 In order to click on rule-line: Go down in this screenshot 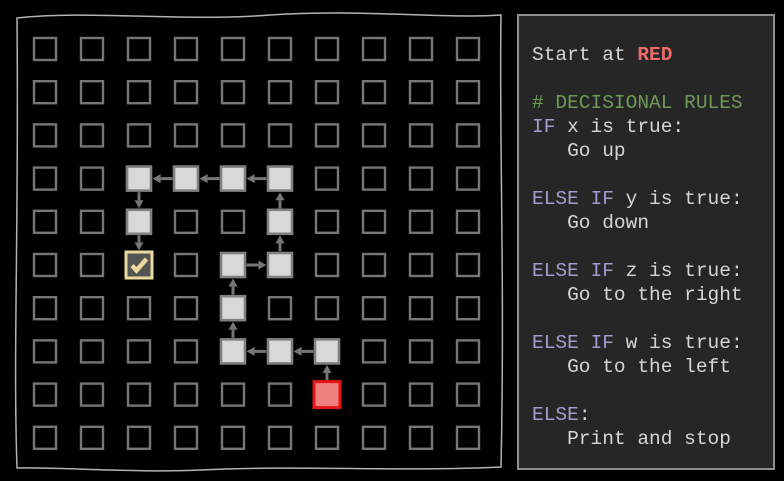, I will do `click(647, 223)`.